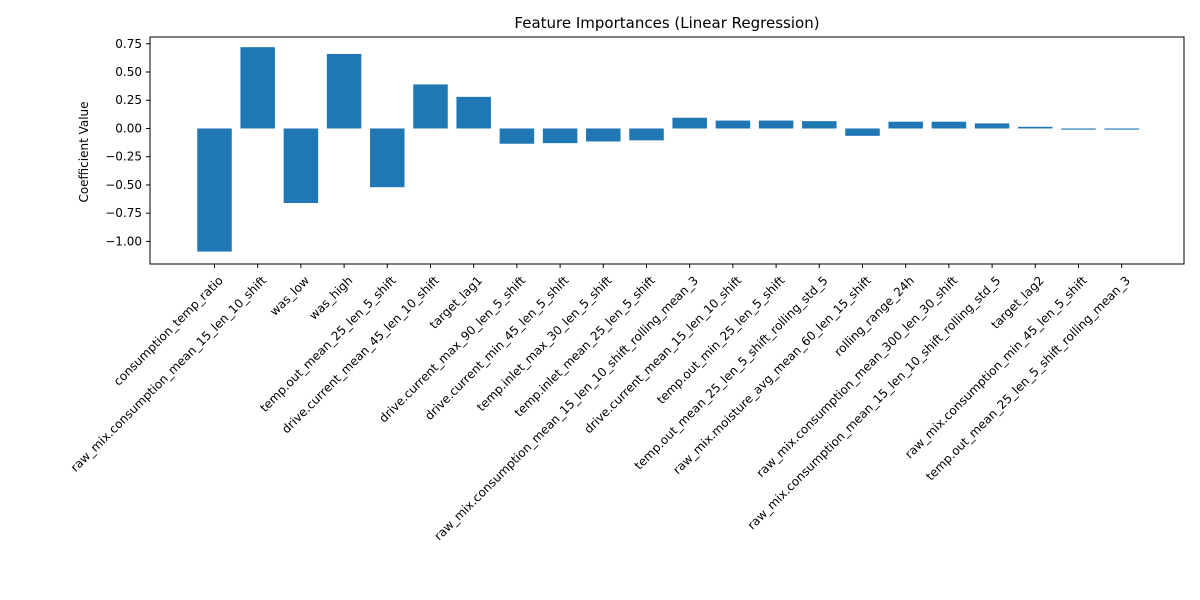 This screenshot has height=600, width=1200. I want to click on y-tick-label: −0.75, so click(123, 213).